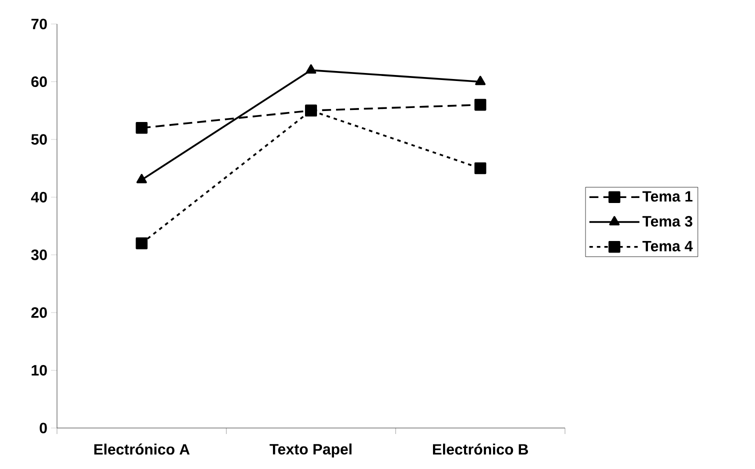 The width and height of the screenshot is (755, 469). What do you see at coordinates (142, 449) in the screenshot?
I see `x-tick-label: Electrónico A` at bounding box center [142, 449].